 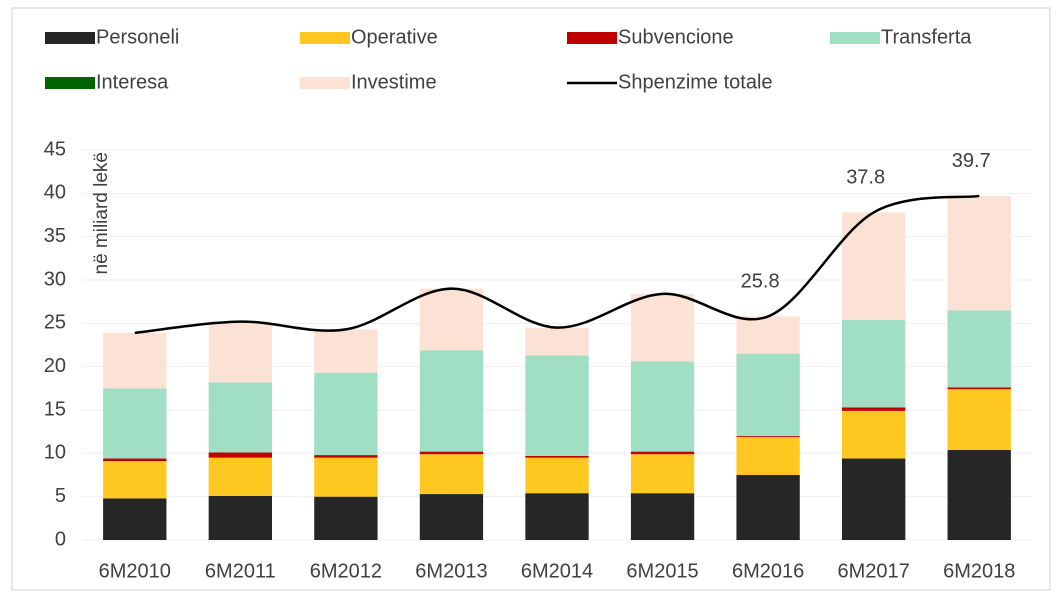 What do you see at coordinates (865, 178) in the screenshot?
I see `data-label: 37.8` at bounding box center [865, 178].